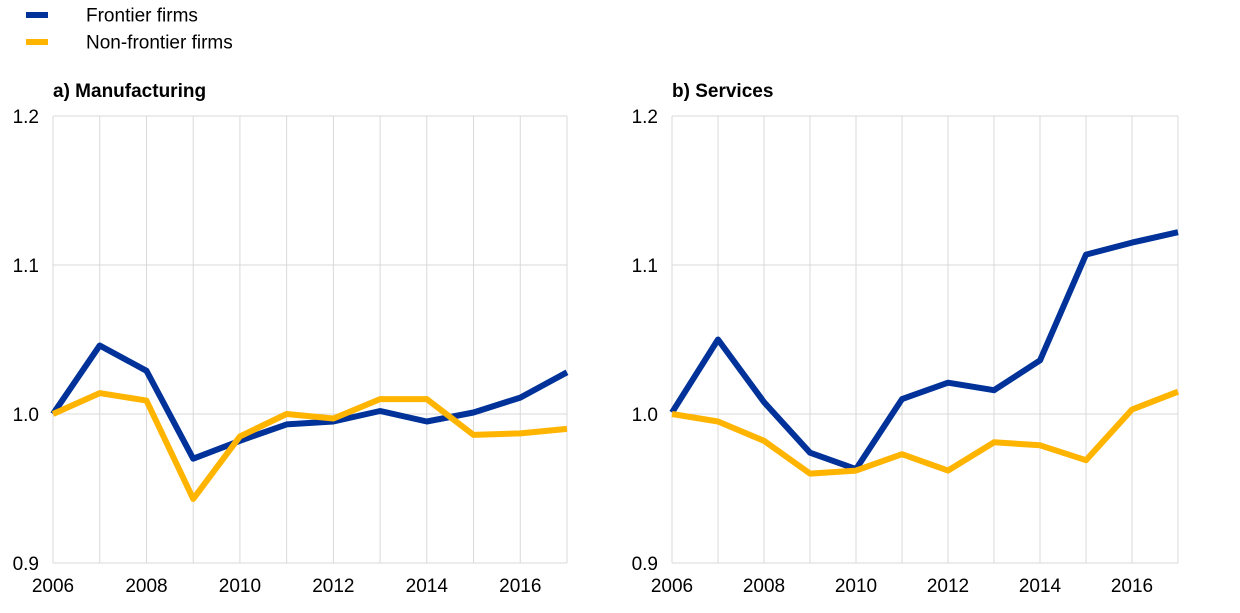 The width and height of the screenshot is (1240, 613). Describe the element at coordinates (159, 43) in the screenshot. I see `legend-label: Non-frontier firms` at that location.